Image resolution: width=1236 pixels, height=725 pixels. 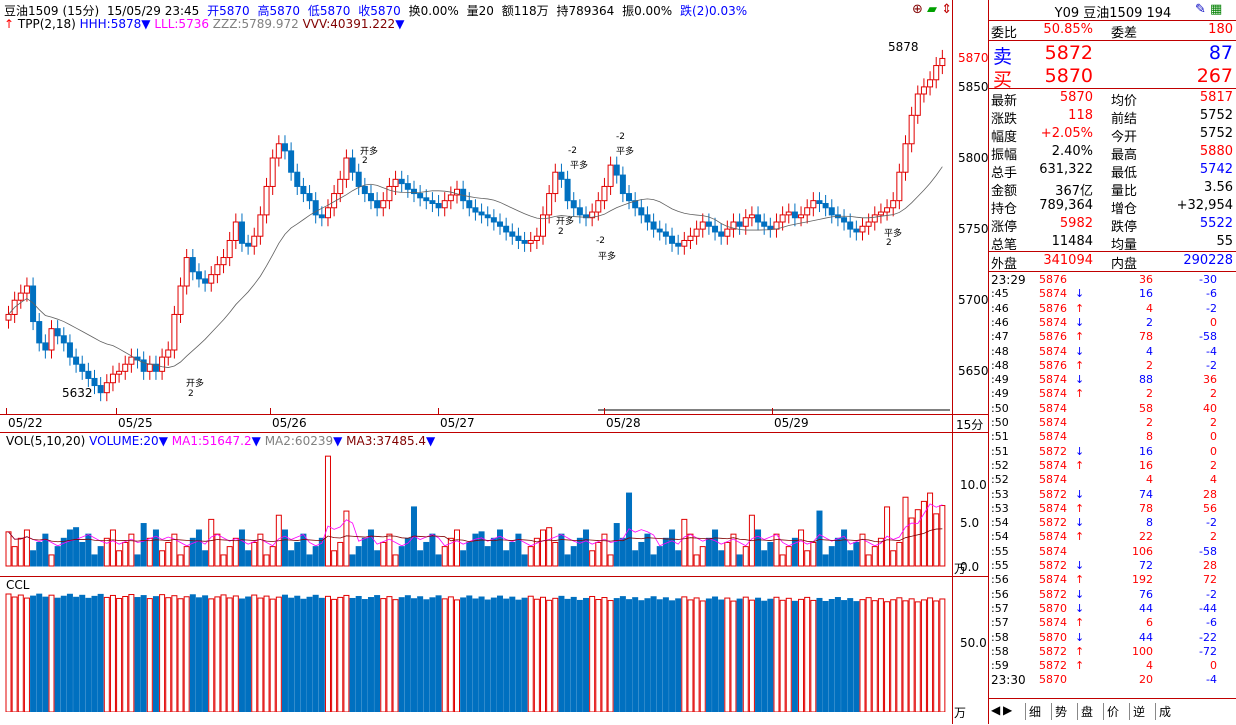 What do you see at coordinates (1112, 225) in the screenshot?
I see `stat-row: 涨停 5982 跌停 5522` at bounding box center [1112, 225].